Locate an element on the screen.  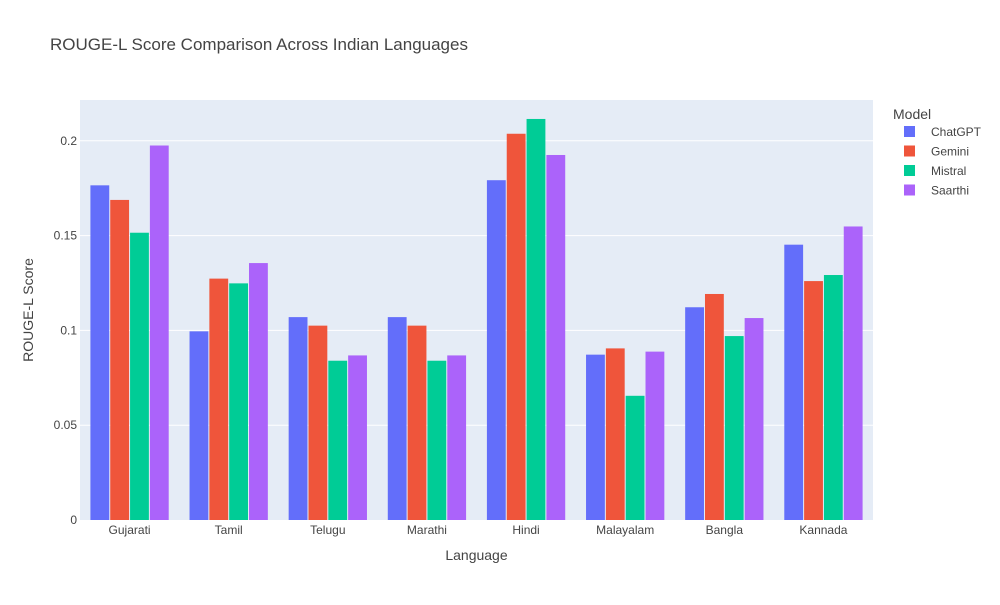
bar-gemini-marathi is located at coordinates (417, 422).